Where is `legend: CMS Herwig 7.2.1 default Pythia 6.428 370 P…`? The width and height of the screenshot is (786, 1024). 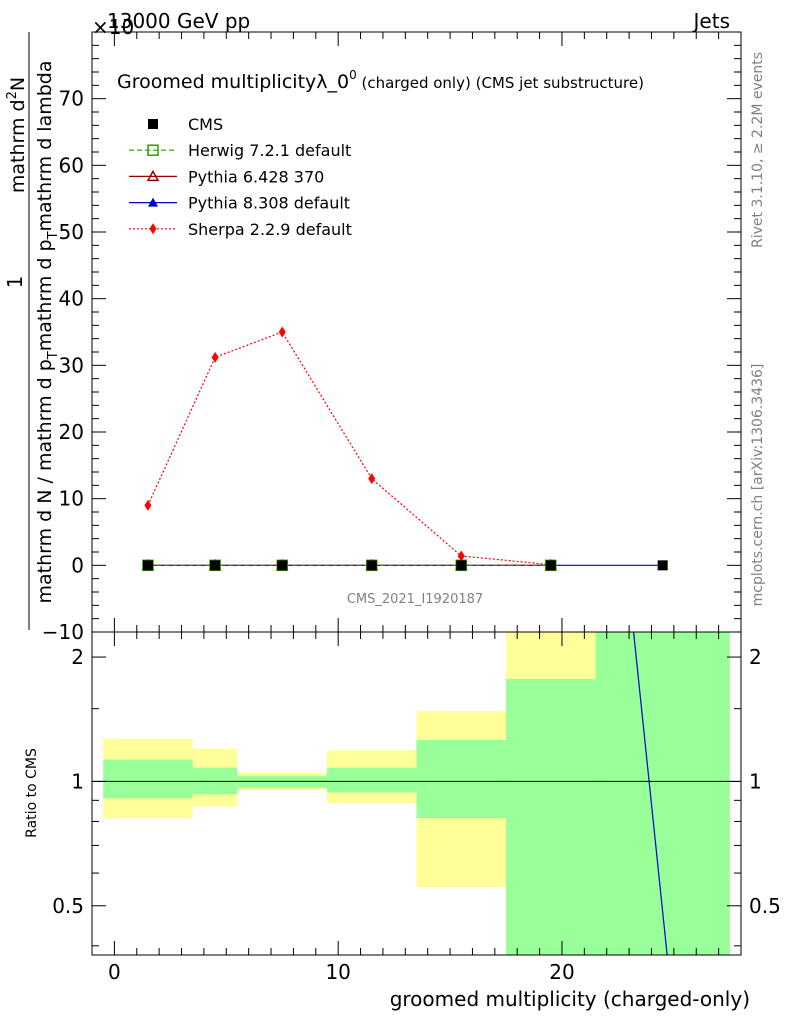
legend: CMS Herwig 7.2.1 default Pythia 6.428 370 P… is located at coordinates (240, 177).